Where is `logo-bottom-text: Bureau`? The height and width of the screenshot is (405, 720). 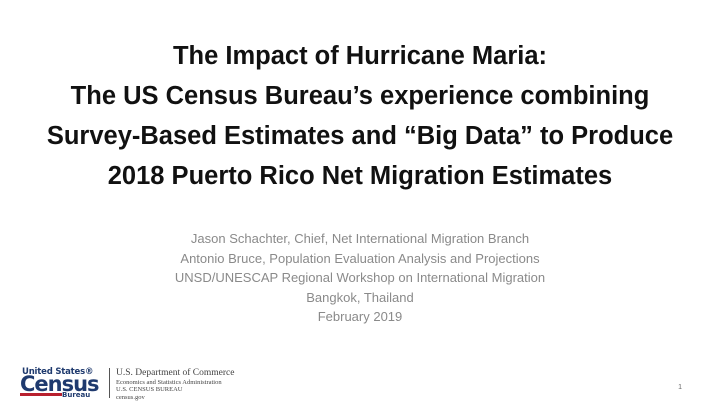
logo-bottom-text: Bureau is located at coordinates (76, 395).